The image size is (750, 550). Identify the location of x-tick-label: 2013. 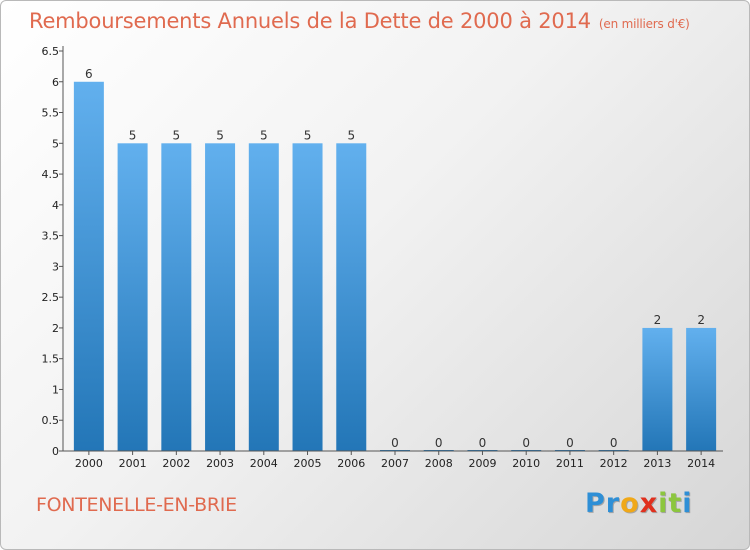
(657, 463).